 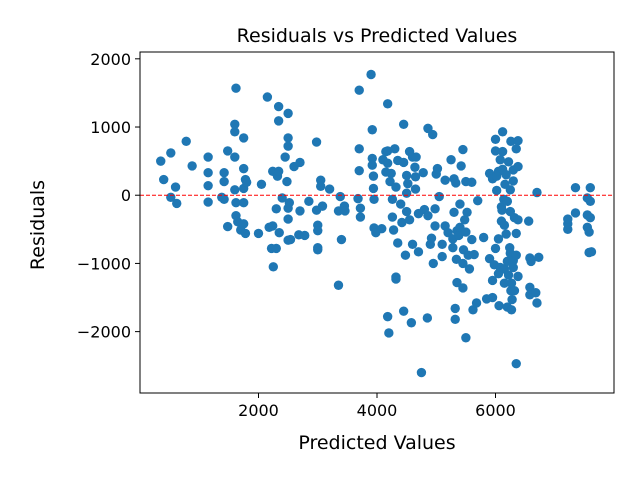 I want to click on x-axis-title: Predicted Values, so click(x=376, y=443).